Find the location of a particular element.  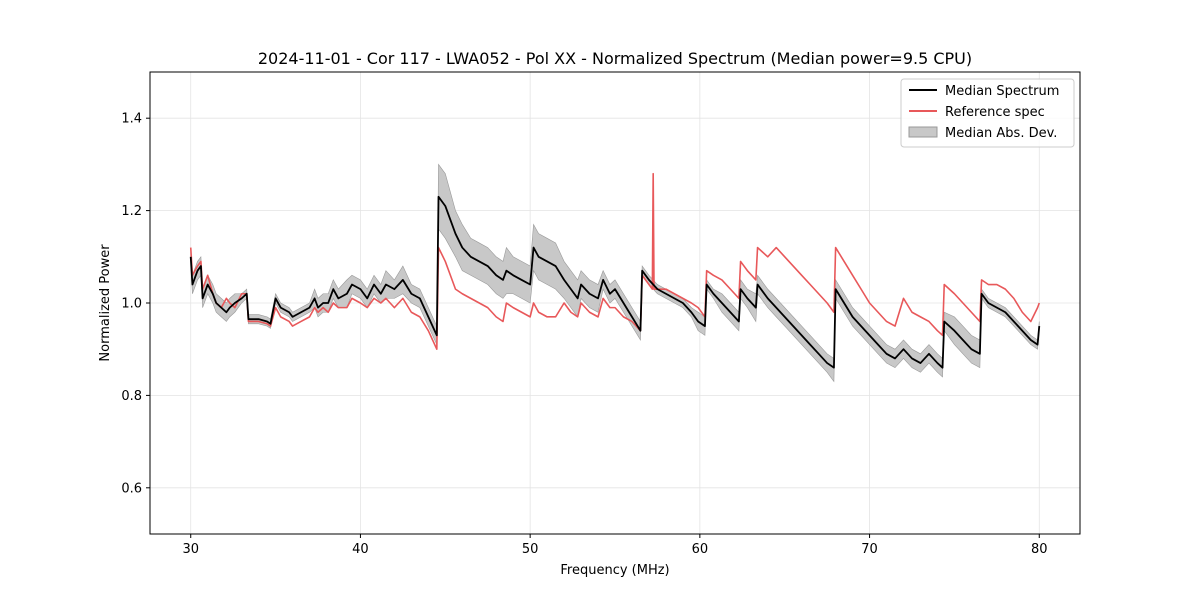

x-axis-label: Frequency (MHz) is located at coordinates (614, 570).